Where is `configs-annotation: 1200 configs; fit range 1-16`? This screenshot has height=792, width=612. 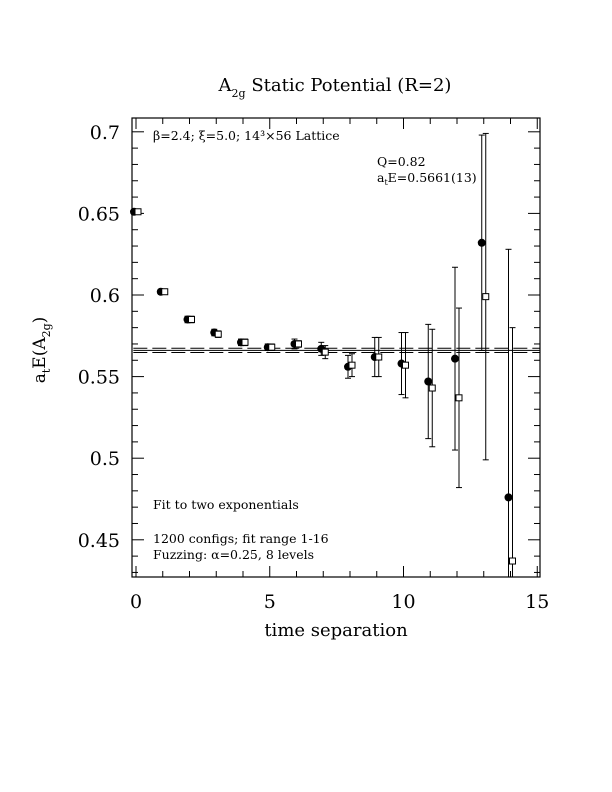 configs-annotation: 1200 configs; fit range 1-16 is located at coordinates (241, 538).